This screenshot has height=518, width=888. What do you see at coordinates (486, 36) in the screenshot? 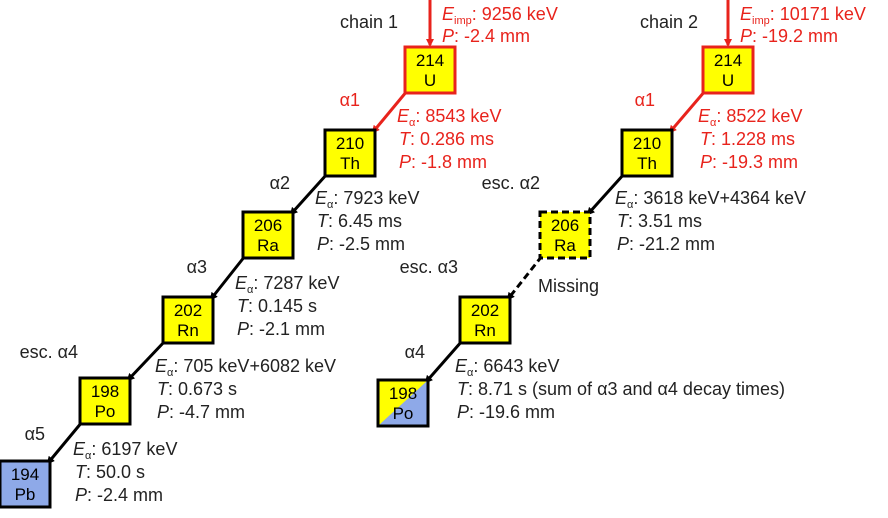
I see `implant-position: P: -2.4 mm` at bounding box center [486, 36].